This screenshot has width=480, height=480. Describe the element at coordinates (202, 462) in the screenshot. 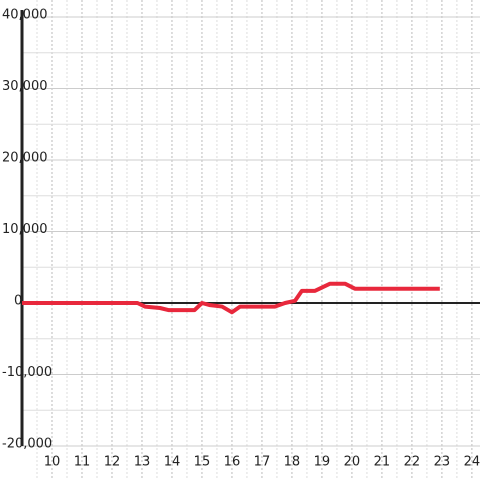

I see `x-tick-label: 15` at that location.